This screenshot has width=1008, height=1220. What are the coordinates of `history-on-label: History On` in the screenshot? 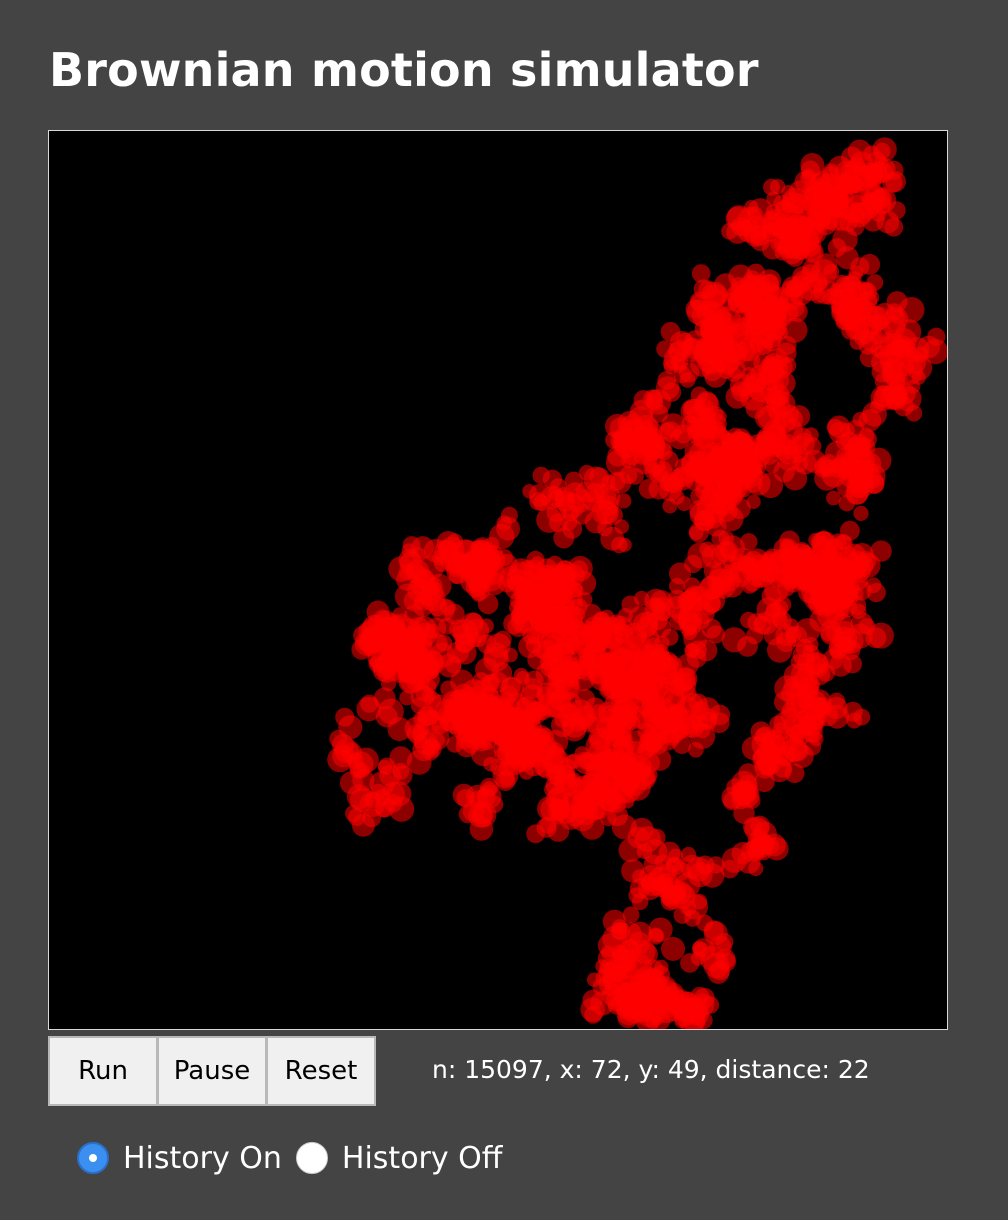 It's located at (202, 1158).